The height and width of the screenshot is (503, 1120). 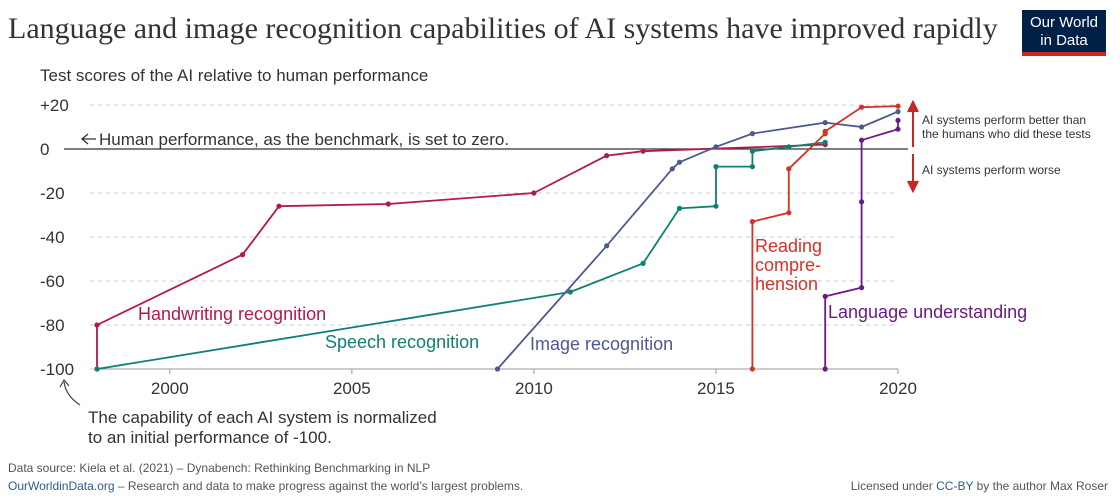 I want to click on annotation-better-line-2: the humans who did these tests, so click(x=1006, y=134).